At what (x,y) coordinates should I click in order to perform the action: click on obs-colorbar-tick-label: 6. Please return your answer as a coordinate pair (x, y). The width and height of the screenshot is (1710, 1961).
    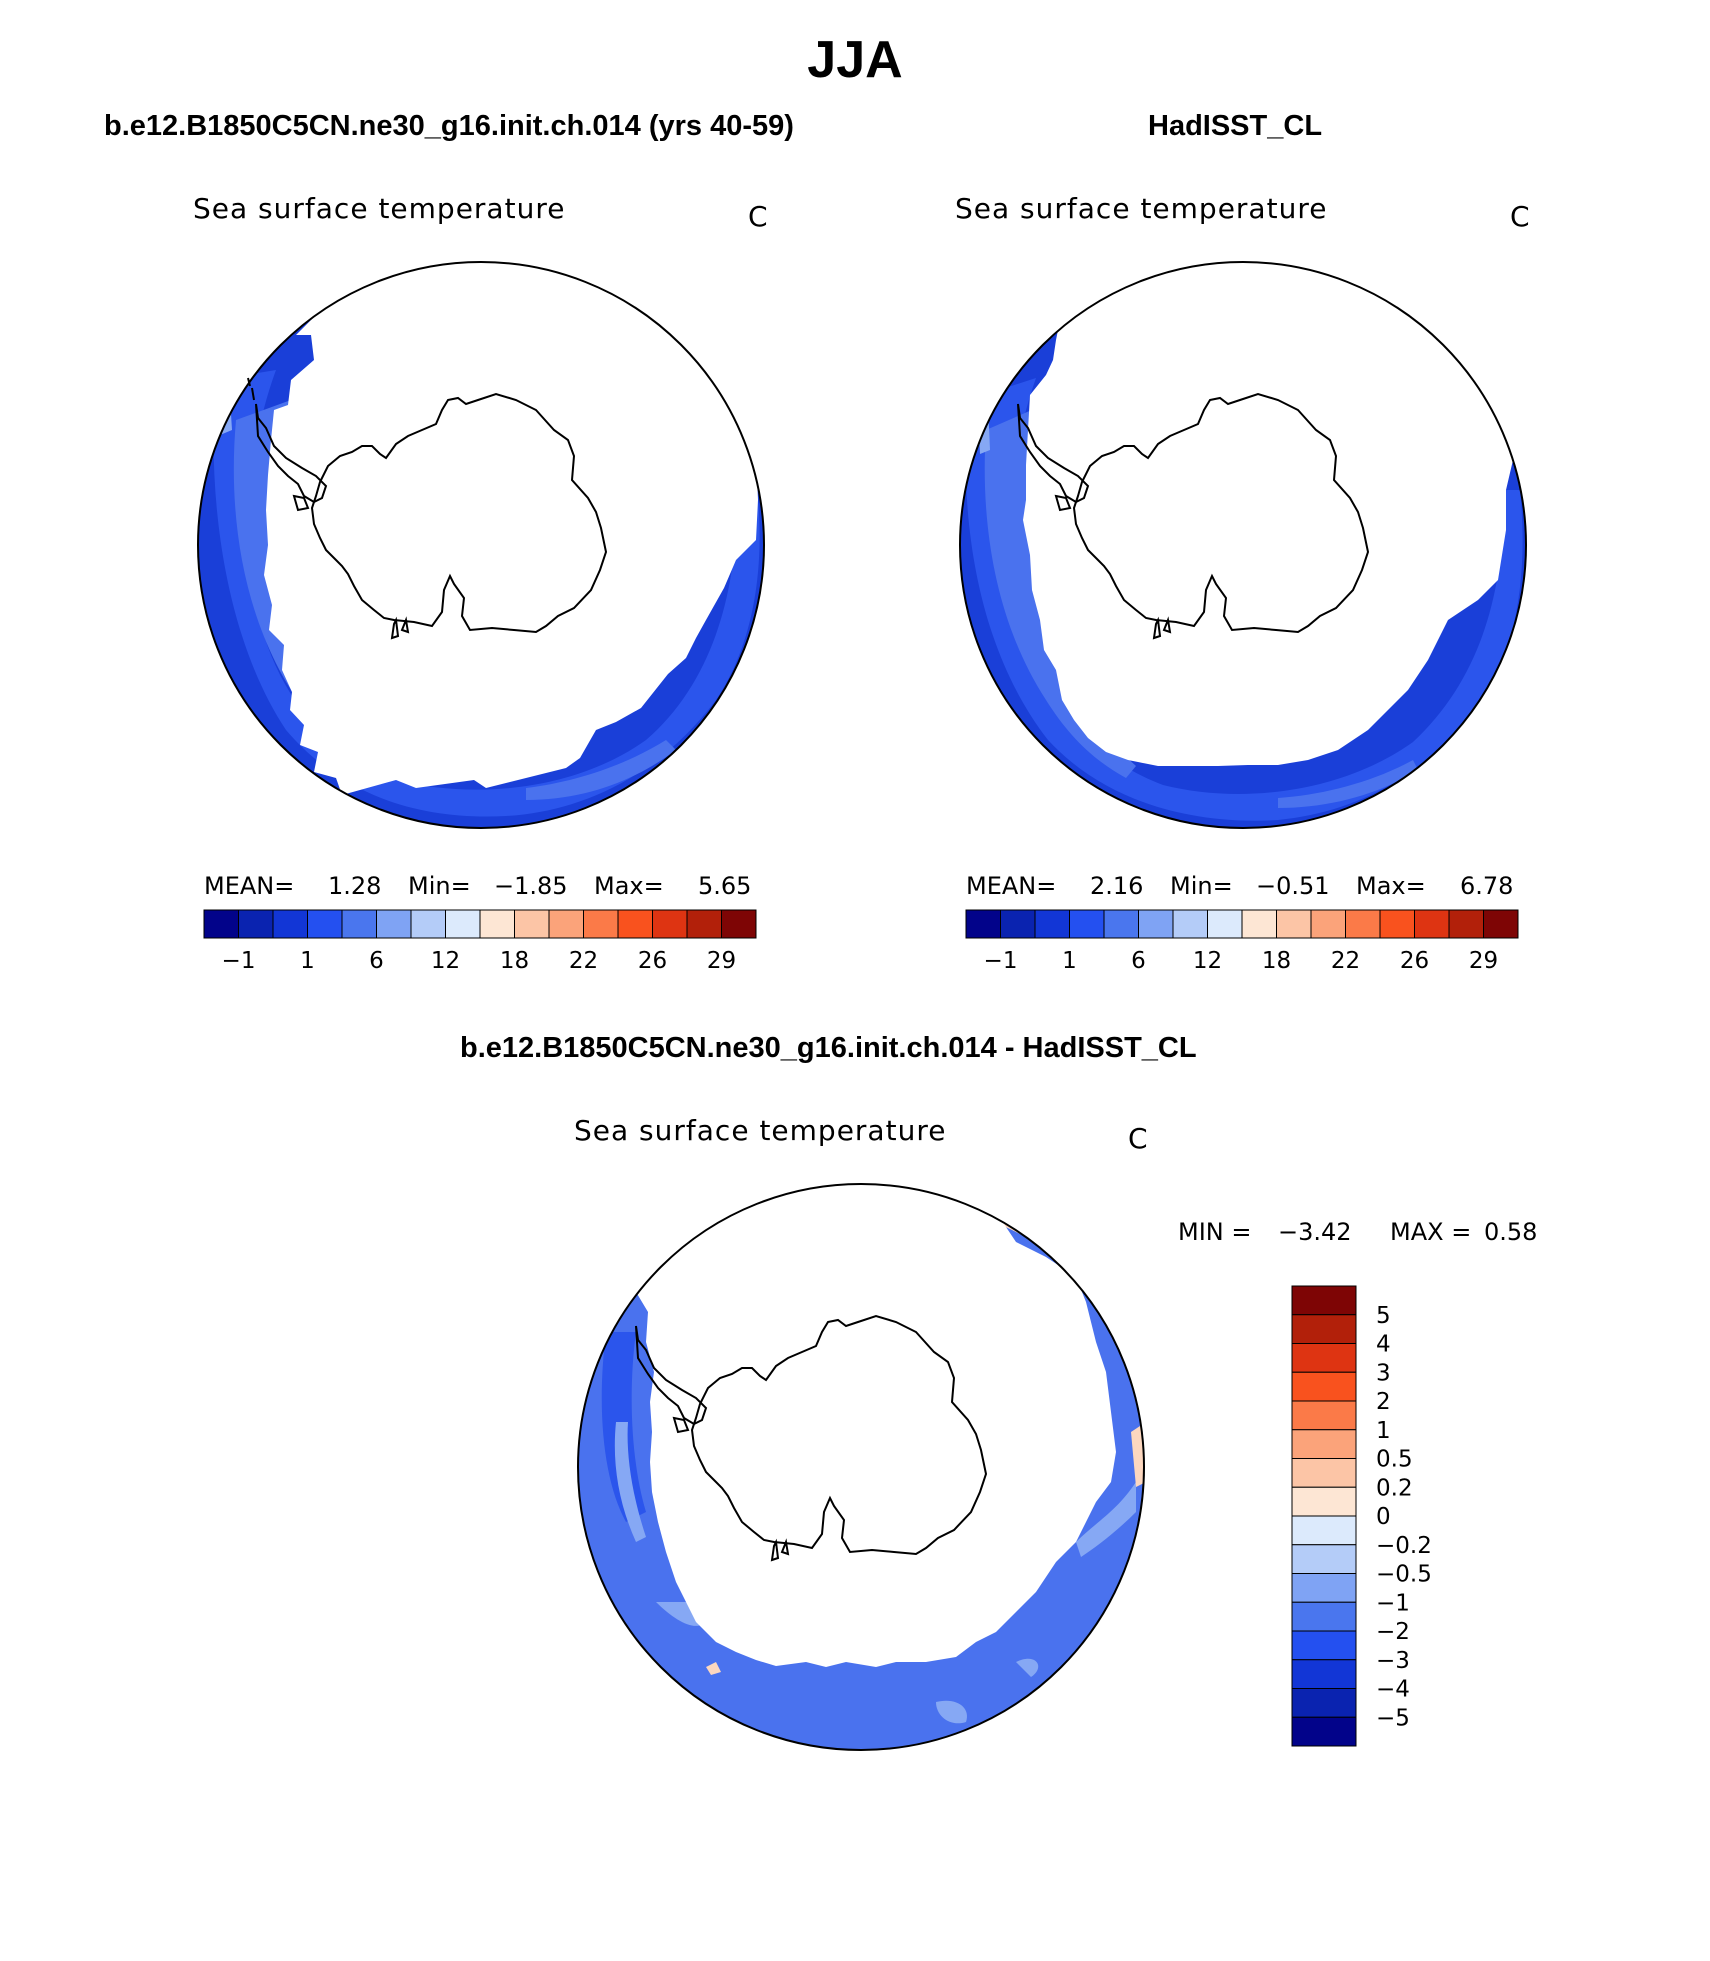
    Looking at the image, I should click on (1138, 961).